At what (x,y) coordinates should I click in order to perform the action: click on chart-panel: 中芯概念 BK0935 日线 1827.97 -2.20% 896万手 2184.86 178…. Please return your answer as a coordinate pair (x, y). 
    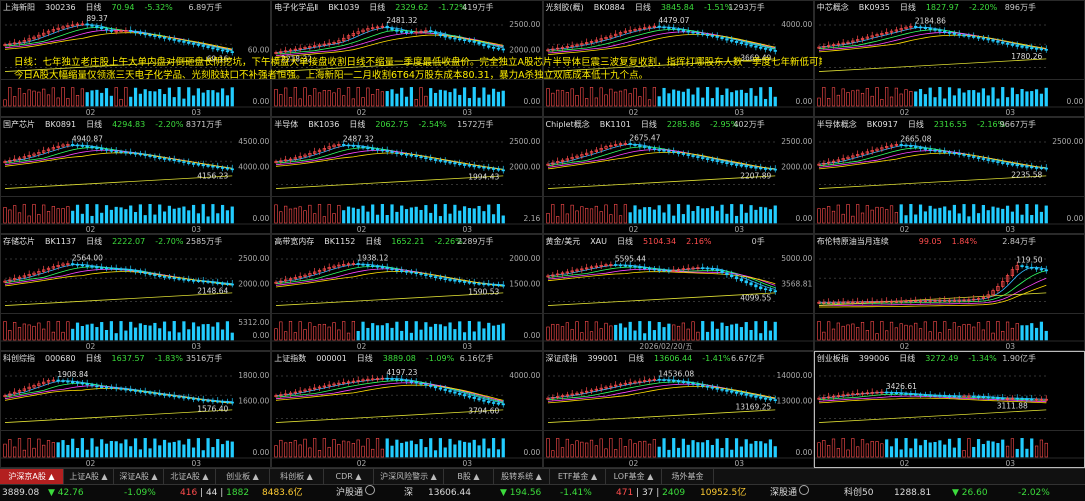
    Looking at the image, I should click on (949, 58).